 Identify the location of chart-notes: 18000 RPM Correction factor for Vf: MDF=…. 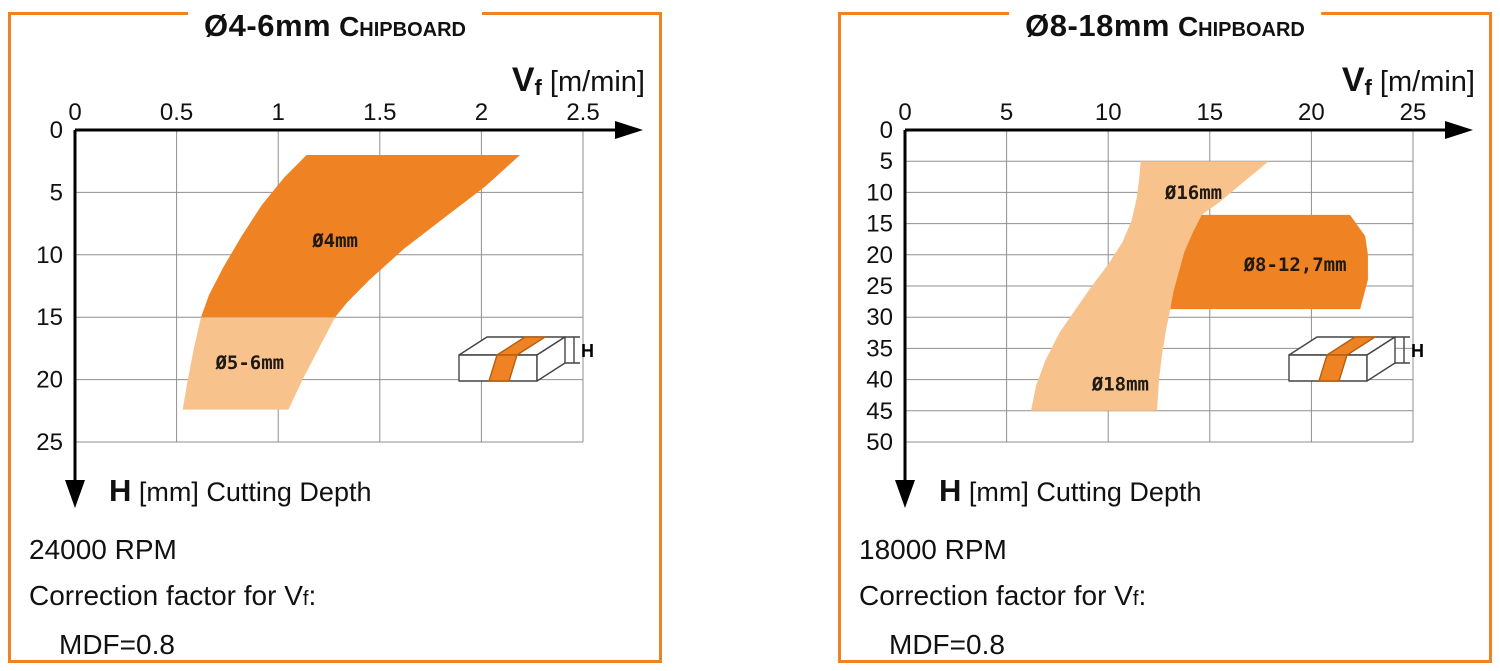
(1002, 597).